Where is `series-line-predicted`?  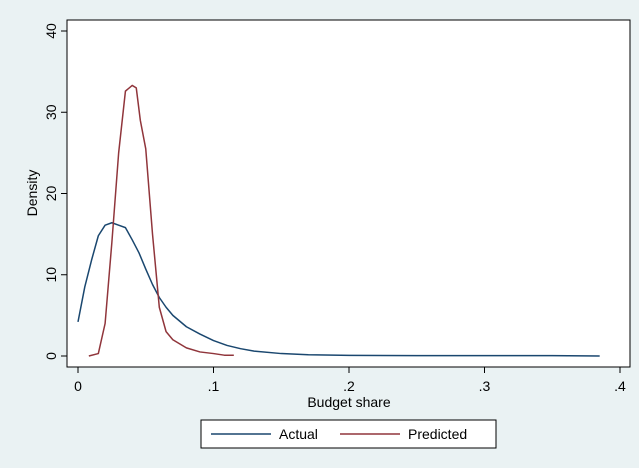 series-line-predicted is located at coordinates (161, 220).